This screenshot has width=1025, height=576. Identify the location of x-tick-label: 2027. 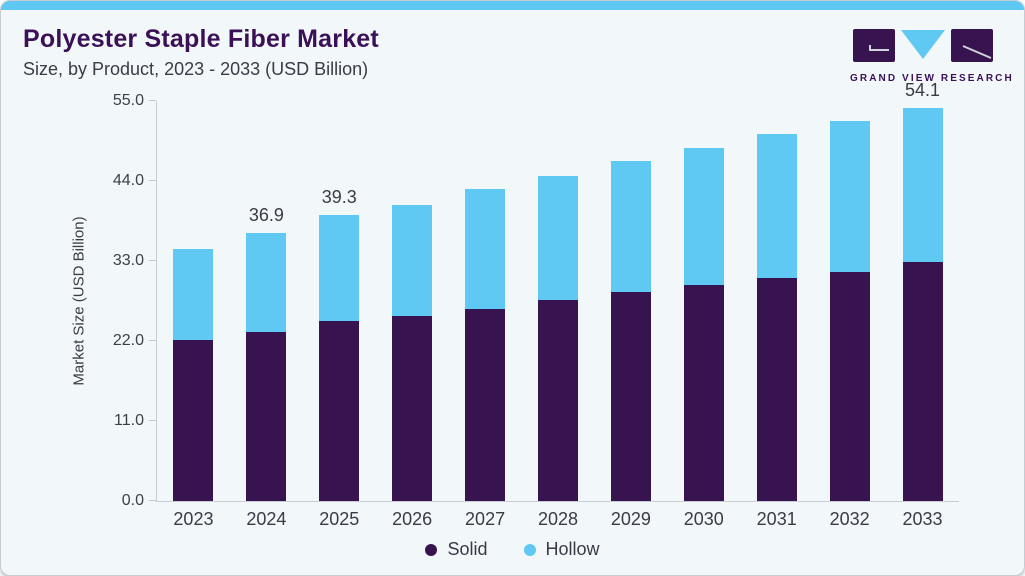
(485, 519).